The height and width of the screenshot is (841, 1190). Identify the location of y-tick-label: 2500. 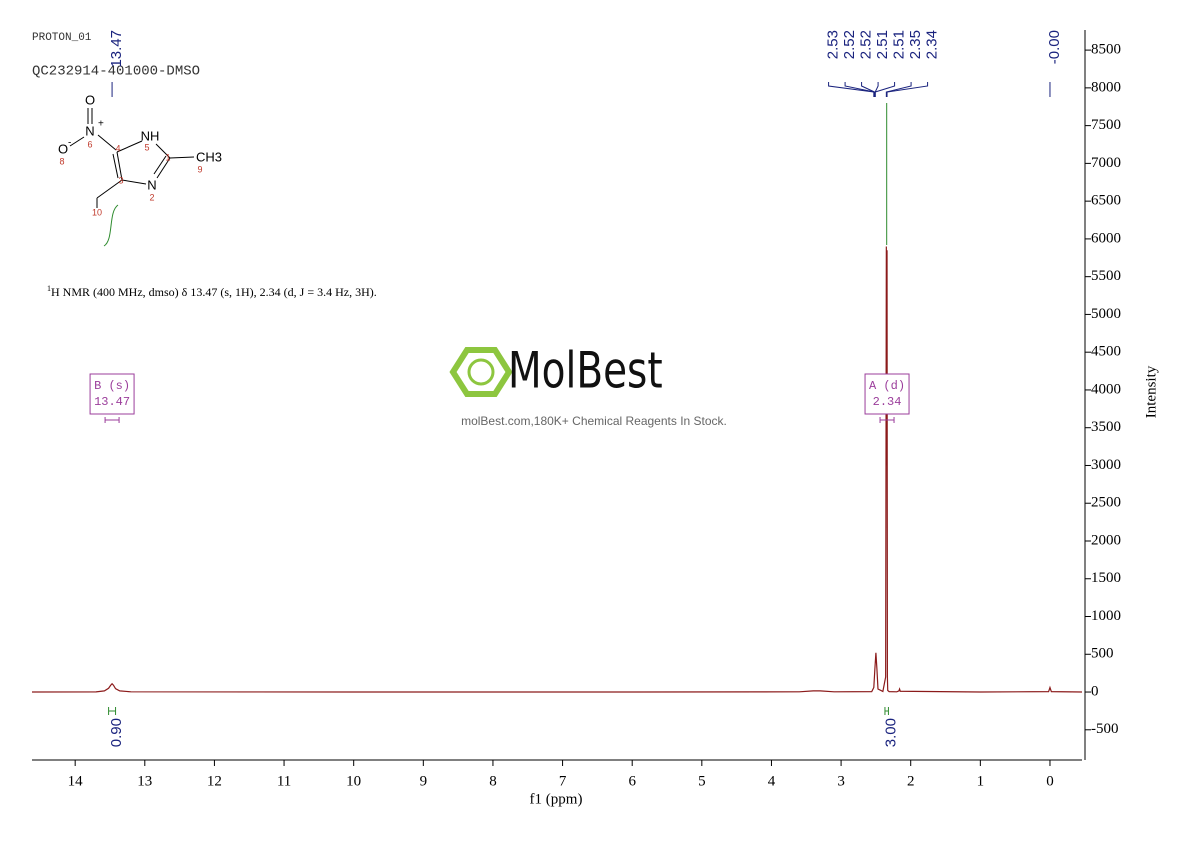
(1106, 503).